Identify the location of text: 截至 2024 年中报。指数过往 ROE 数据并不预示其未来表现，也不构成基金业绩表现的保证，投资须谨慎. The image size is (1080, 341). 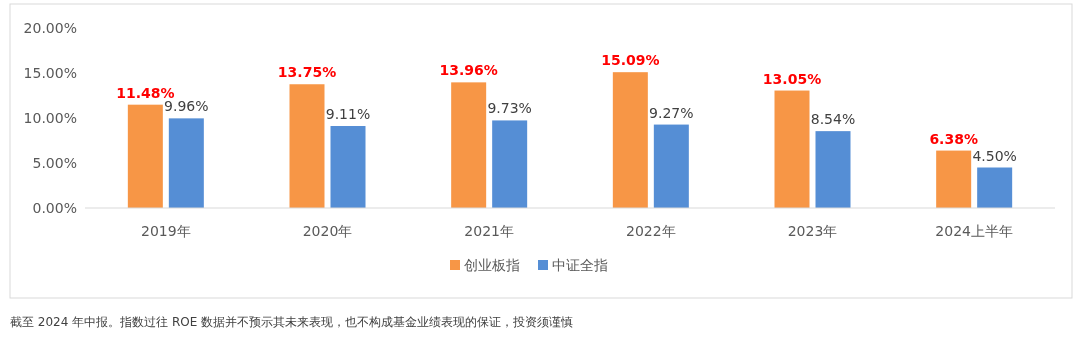
(292, 322).